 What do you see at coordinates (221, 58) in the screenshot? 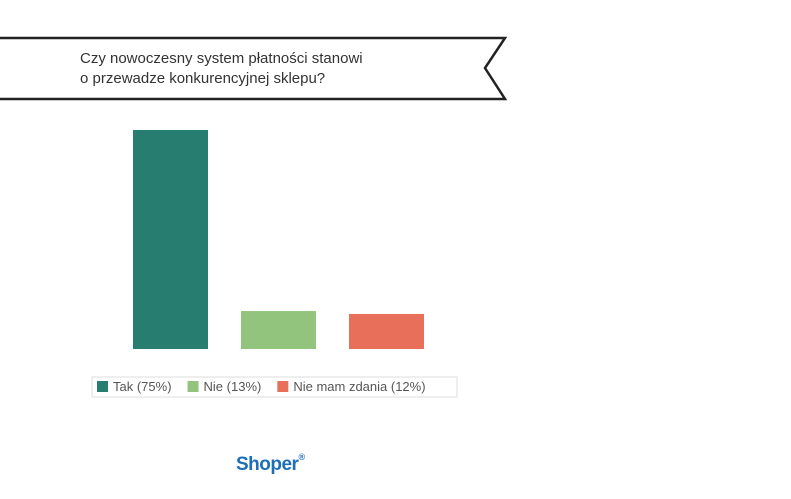
I see `chart-title-line: Czy nowoczesny system płatności stanowi` at bounding box center [221, 58].